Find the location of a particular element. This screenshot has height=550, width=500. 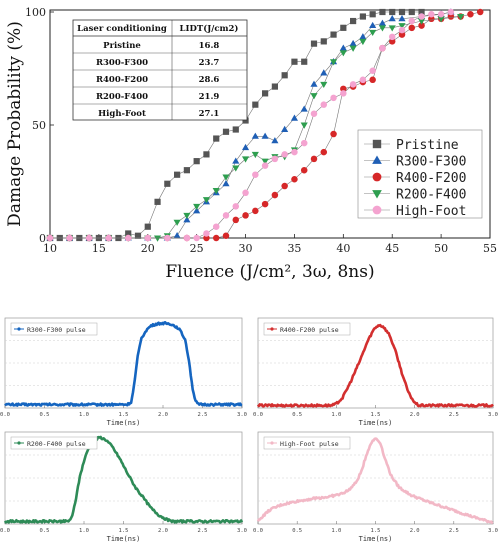

main-y-tick-label: 100 is located at coordinates (35, 12).